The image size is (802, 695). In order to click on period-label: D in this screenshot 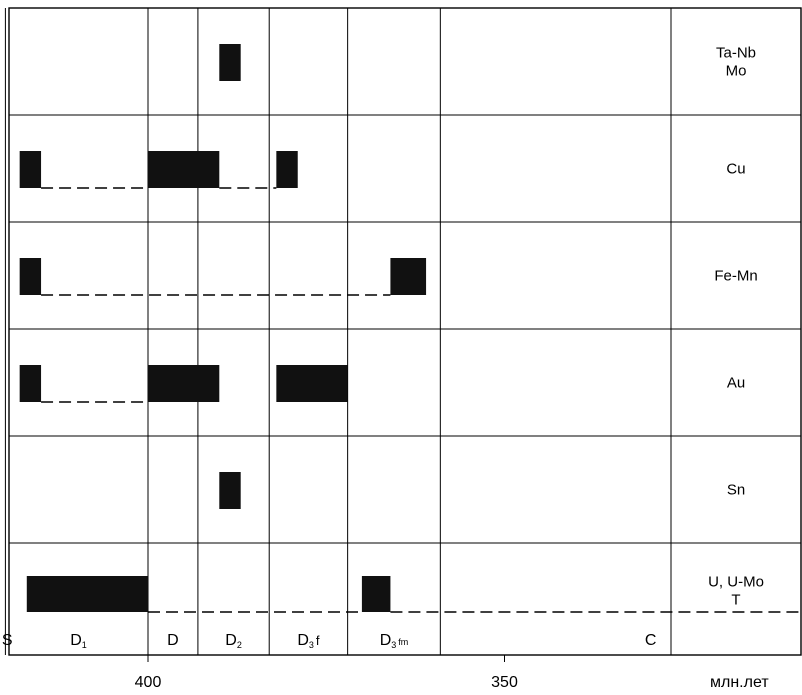, I will do `click(173, 640)`.